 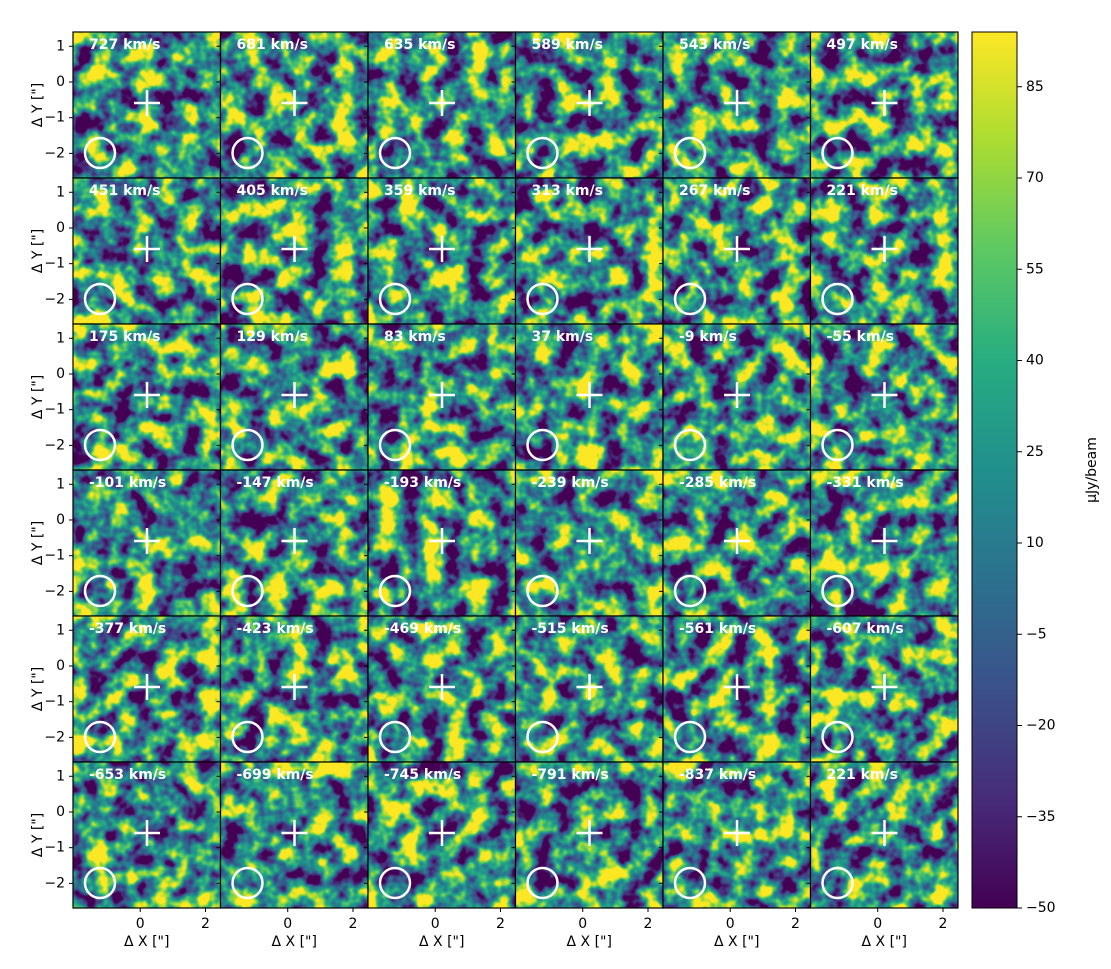 What do you see at coordinates (275, 483) in the screenshot?
I see `panel-label: -147 km/s` at bounding box center [275, 483].